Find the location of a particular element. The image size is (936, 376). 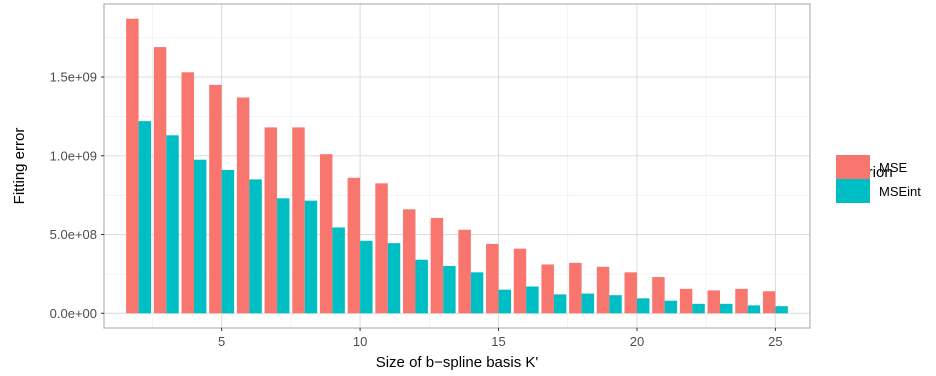

x-tick-label: 10 is located at coordinates (360, 341).